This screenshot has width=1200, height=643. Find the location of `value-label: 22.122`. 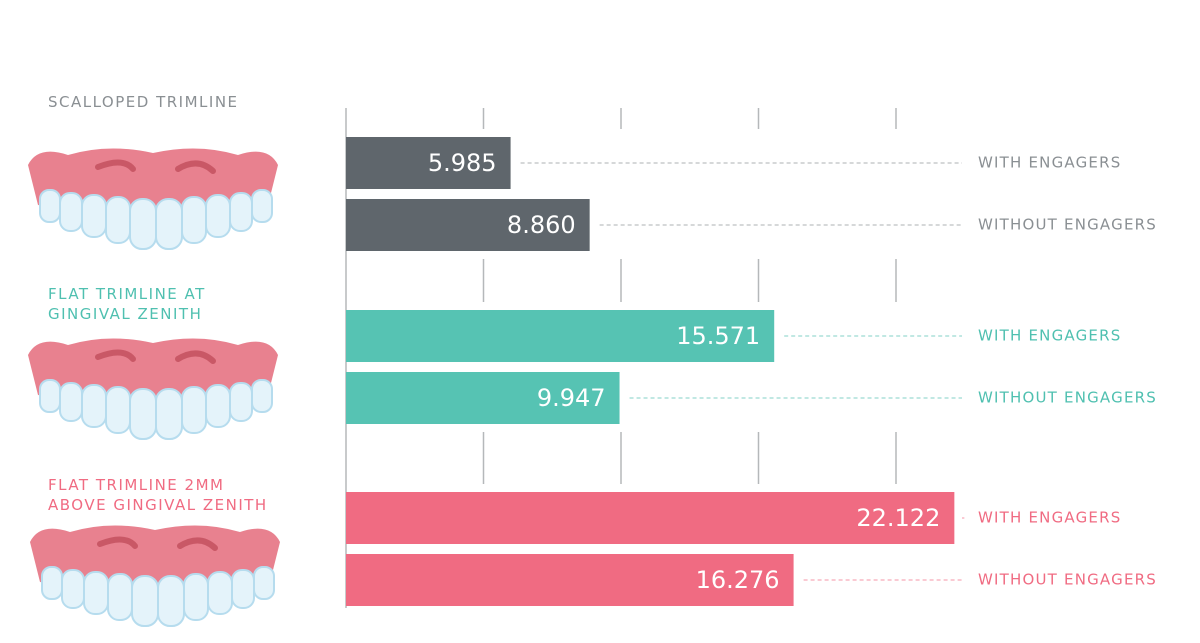

value-label: 22.122 is located at coordinates (898, 518).